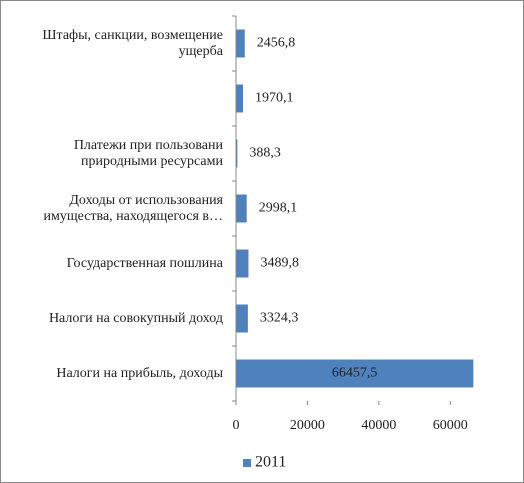  Describe the element at coordinates (307, 425) in the screenshot. I see `x-tick-label: 20000` at that location.